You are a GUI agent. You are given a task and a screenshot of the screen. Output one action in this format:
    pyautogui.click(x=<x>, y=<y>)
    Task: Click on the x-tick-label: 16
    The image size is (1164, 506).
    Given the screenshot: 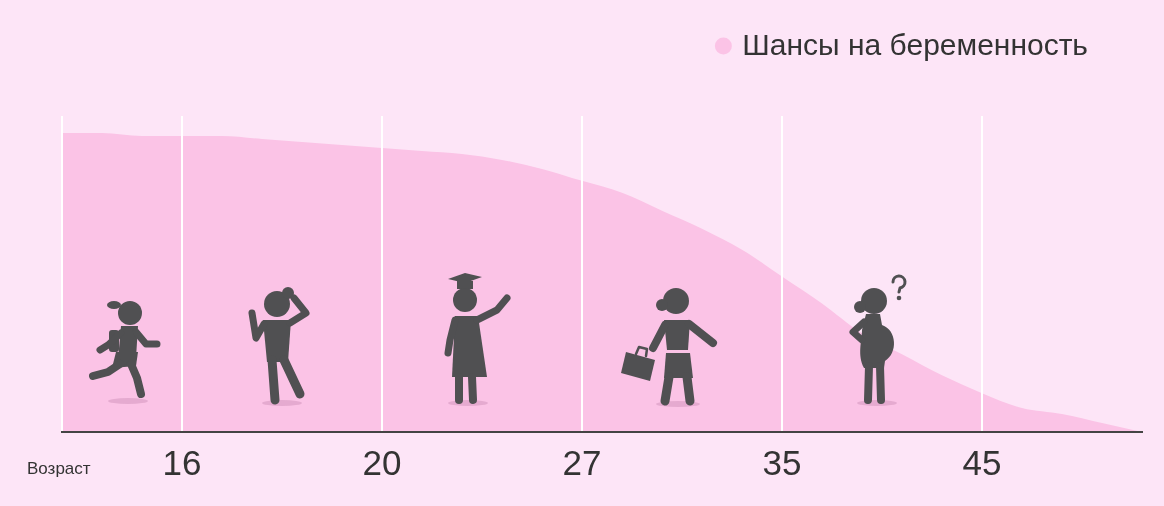 What is the action you would take?
    pyautogui.click(x=182, y=462)
    